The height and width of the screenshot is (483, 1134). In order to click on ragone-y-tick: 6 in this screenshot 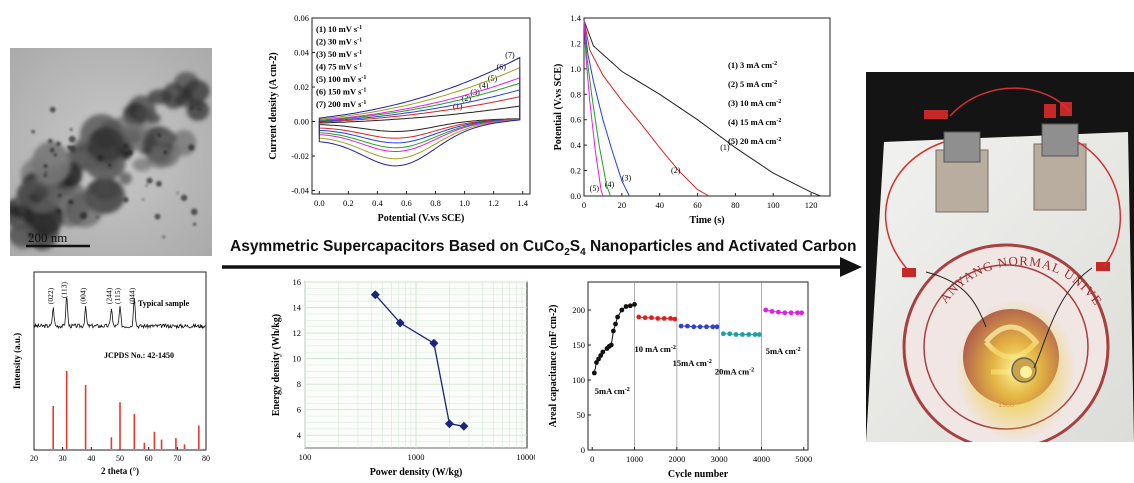, I will do `click(299, 410)`.